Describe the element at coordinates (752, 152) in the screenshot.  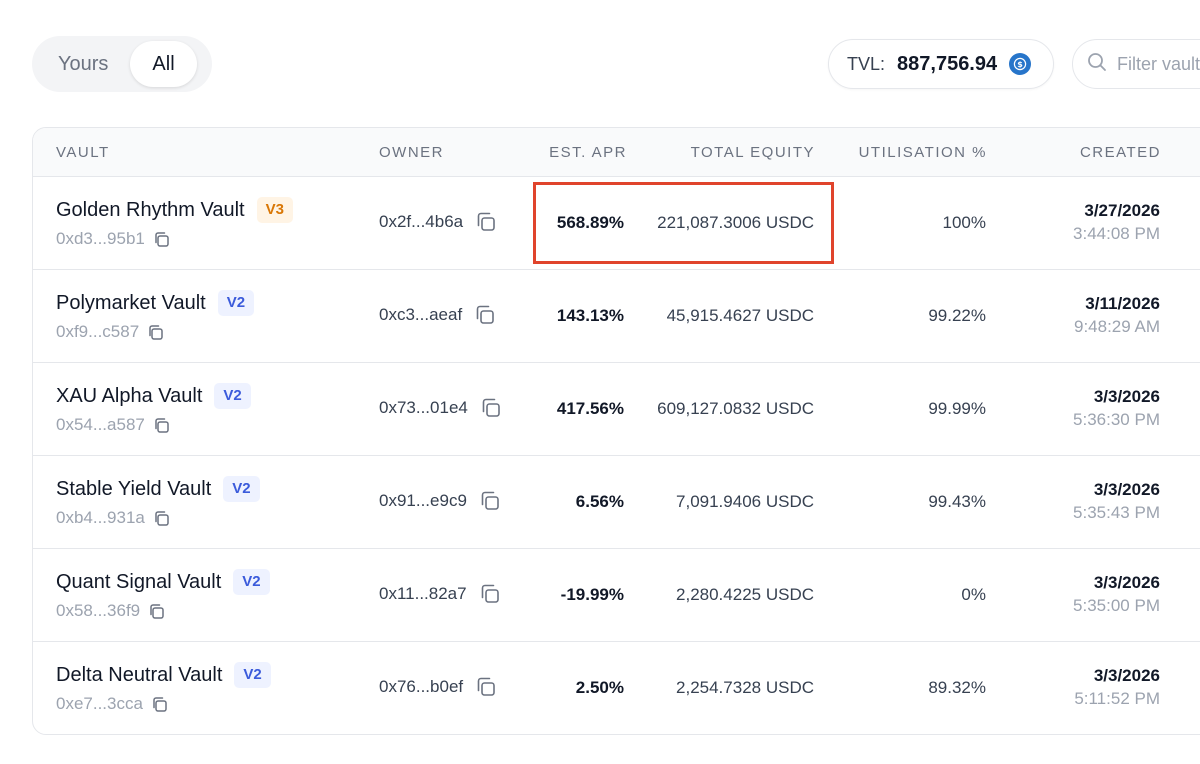
I see `col-equity: TOTAL EQUITY` at that location.